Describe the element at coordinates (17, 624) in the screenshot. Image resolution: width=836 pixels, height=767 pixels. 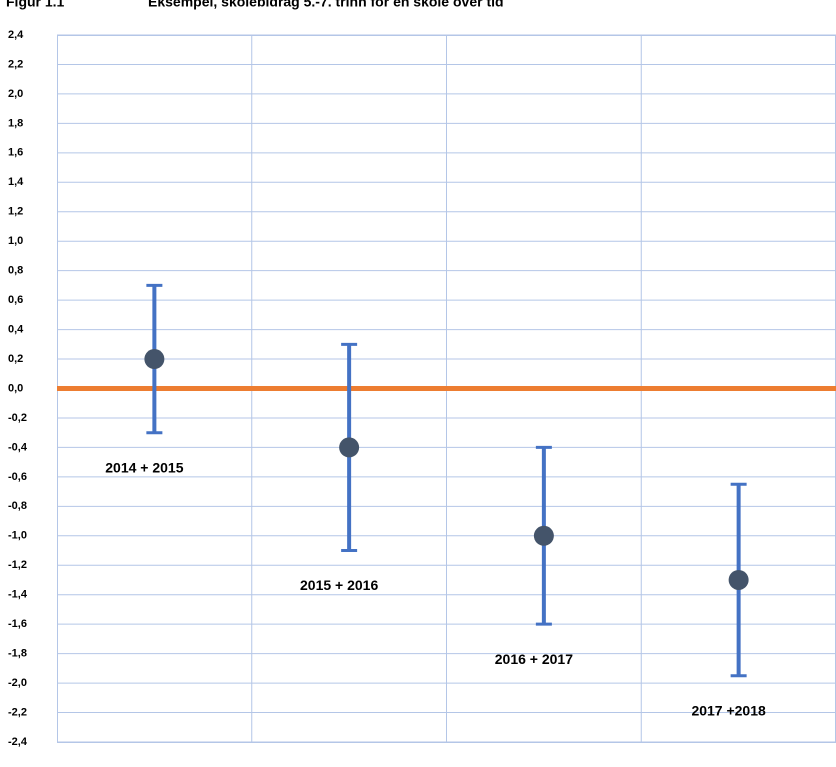
I see `y-tick-label: -1,6` at that location.